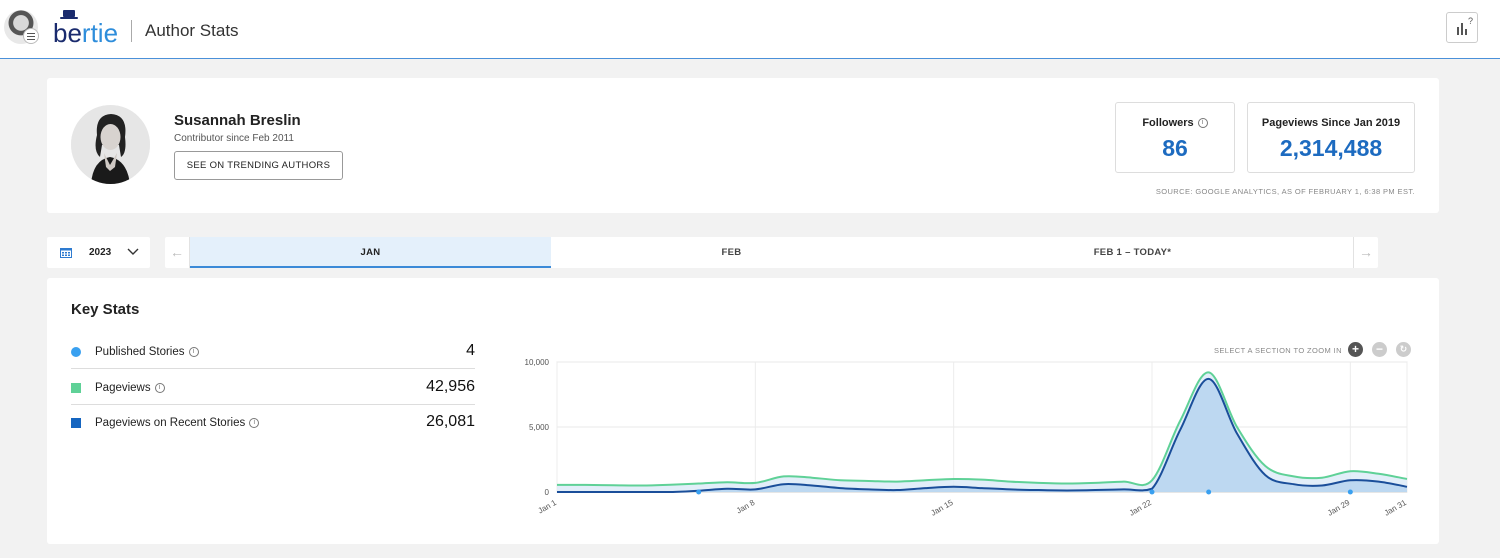  What do you see at coordinates (1365, 252) in the screenshot?
I see `next-month-arrow: →` at bounding box center [1365, 252].